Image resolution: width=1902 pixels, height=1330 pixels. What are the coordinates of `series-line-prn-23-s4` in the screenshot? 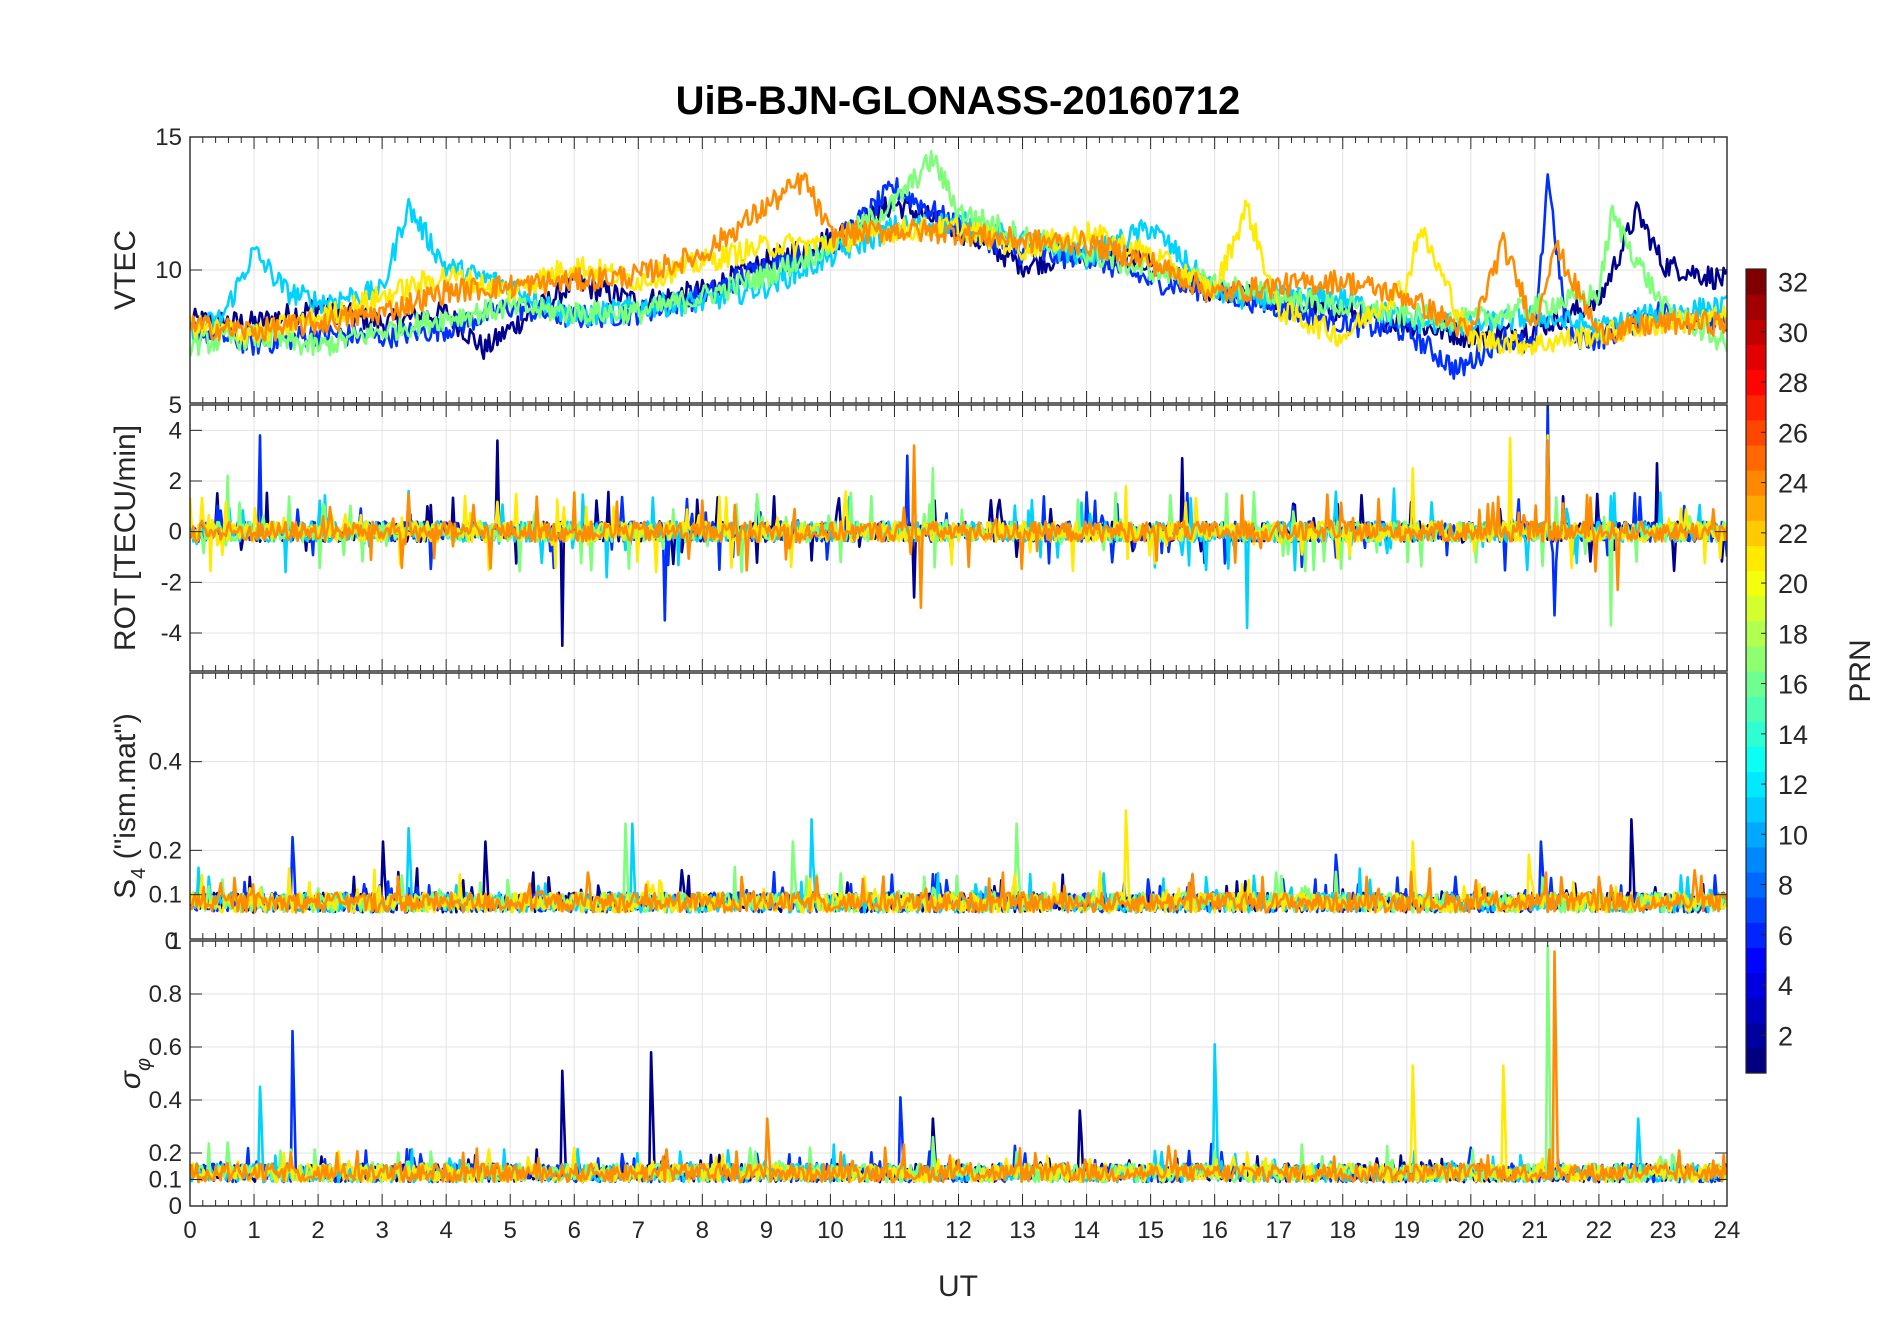 It's located at (958, 890).